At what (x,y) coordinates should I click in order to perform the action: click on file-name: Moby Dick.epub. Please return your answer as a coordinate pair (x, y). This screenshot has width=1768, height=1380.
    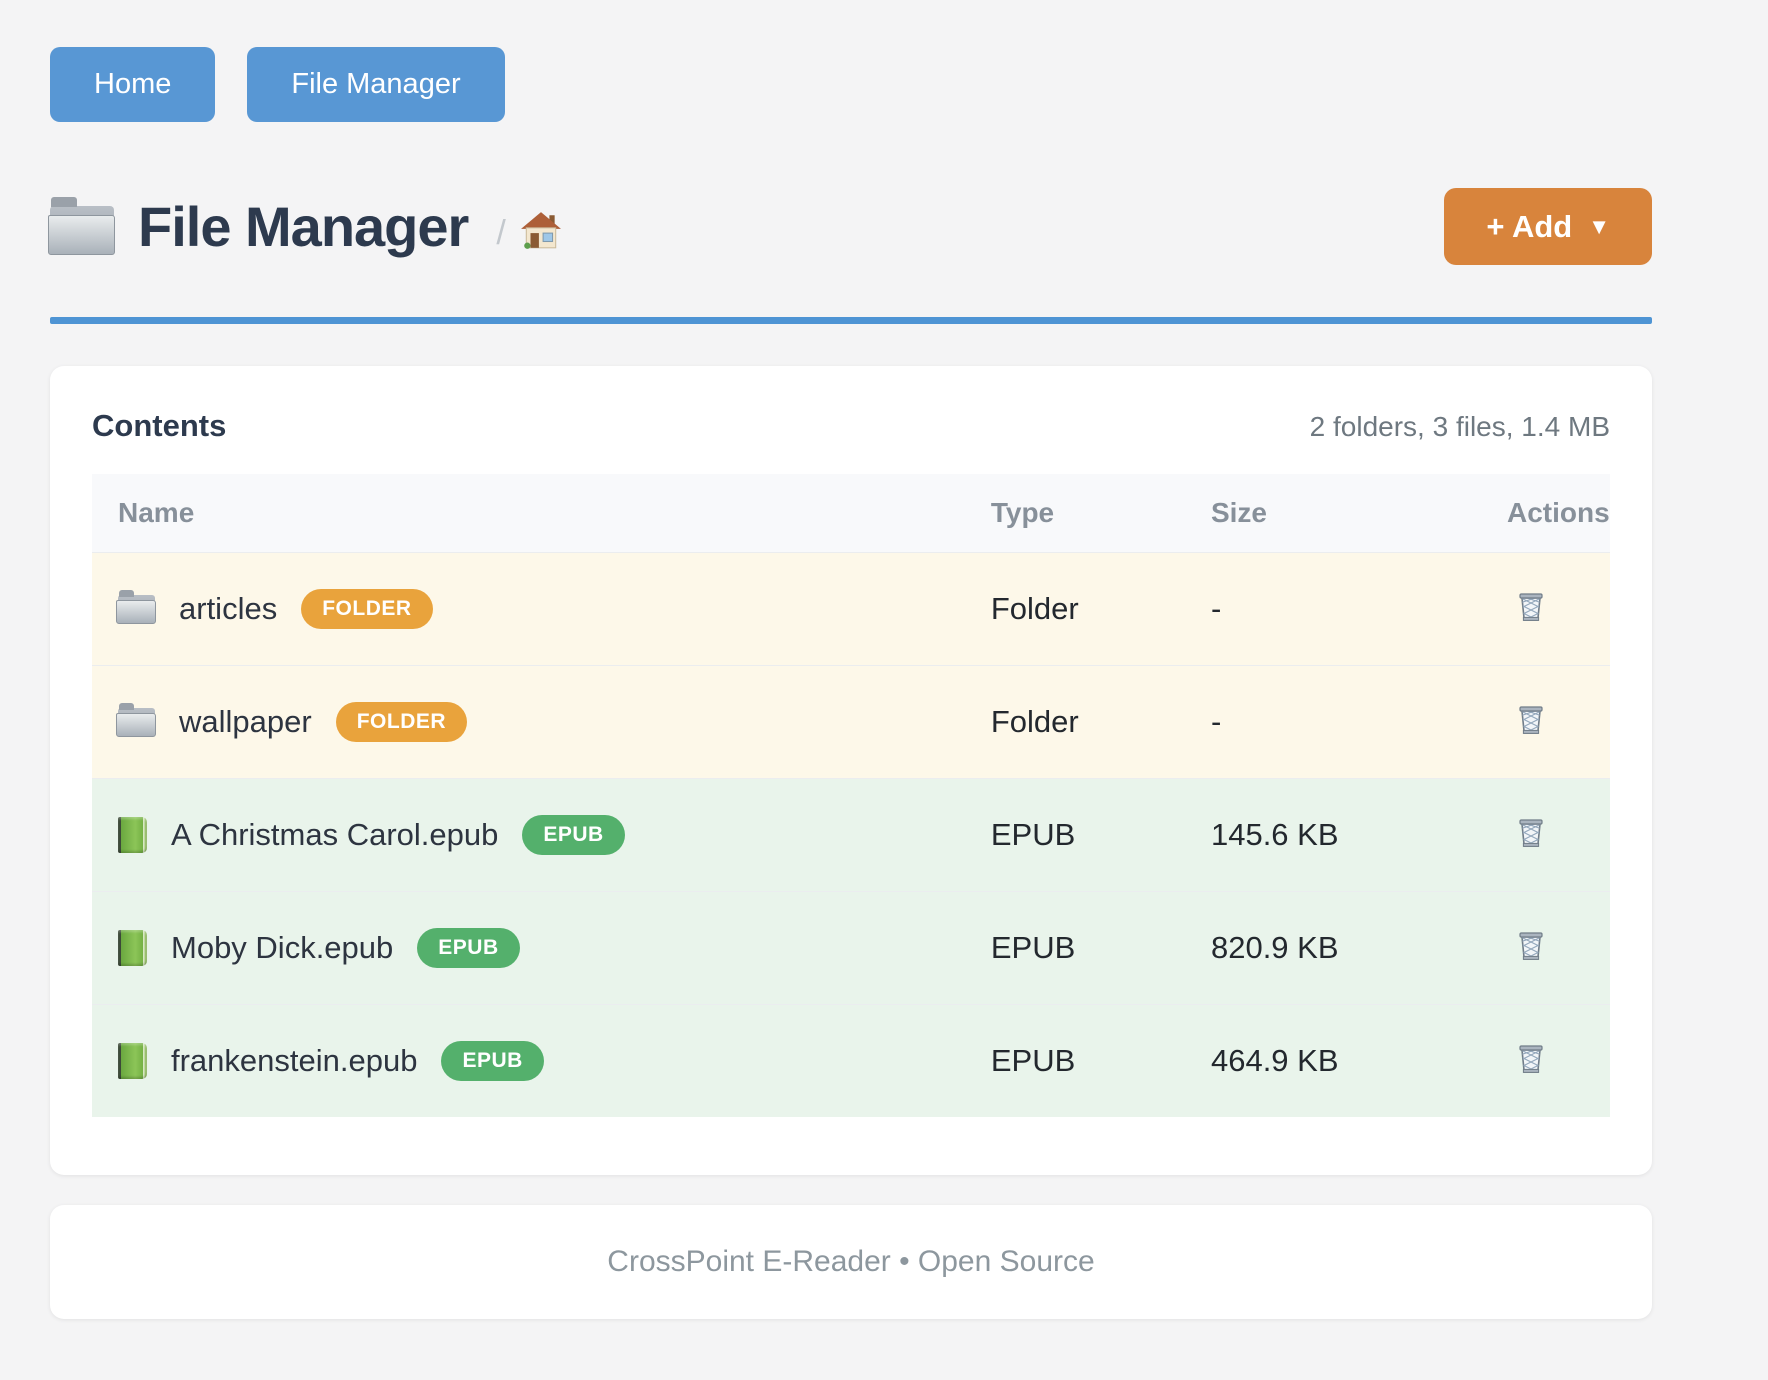
    Looking at the image, I should click on (282, 947).